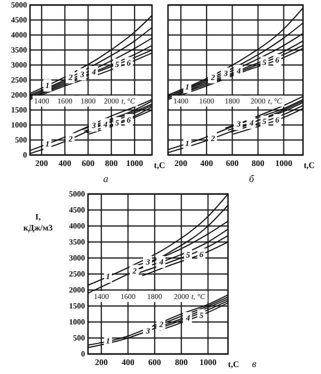 This screenshot has width=321, height=374. Describe the element at coordinates (38, 222) in the screenshot. I see `y-axis-title: I, кДж/м3` at that location.